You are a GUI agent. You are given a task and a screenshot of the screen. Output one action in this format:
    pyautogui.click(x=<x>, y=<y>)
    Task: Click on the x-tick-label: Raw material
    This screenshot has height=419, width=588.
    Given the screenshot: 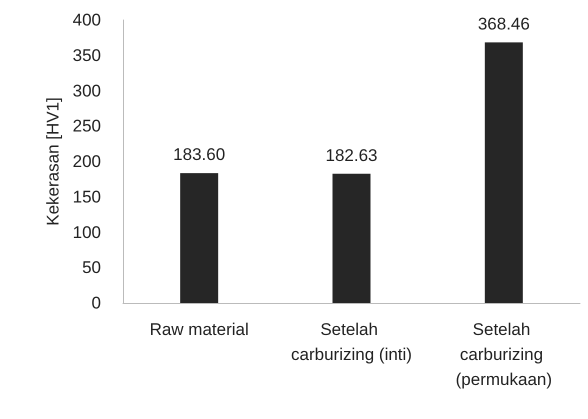 What is the action you would take?
    pyautogui.click(x=199, y=329)
    